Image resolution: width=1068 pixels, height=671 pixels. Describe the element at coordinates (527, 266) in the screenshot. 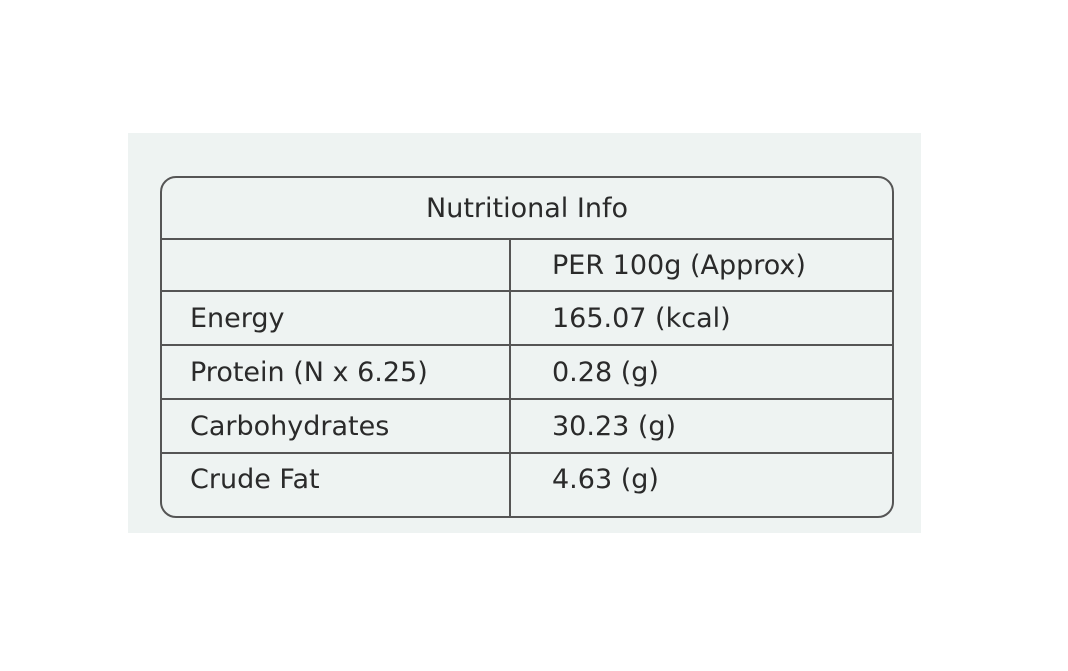

I see `header-row: PER 100g (Approx)` at that location.